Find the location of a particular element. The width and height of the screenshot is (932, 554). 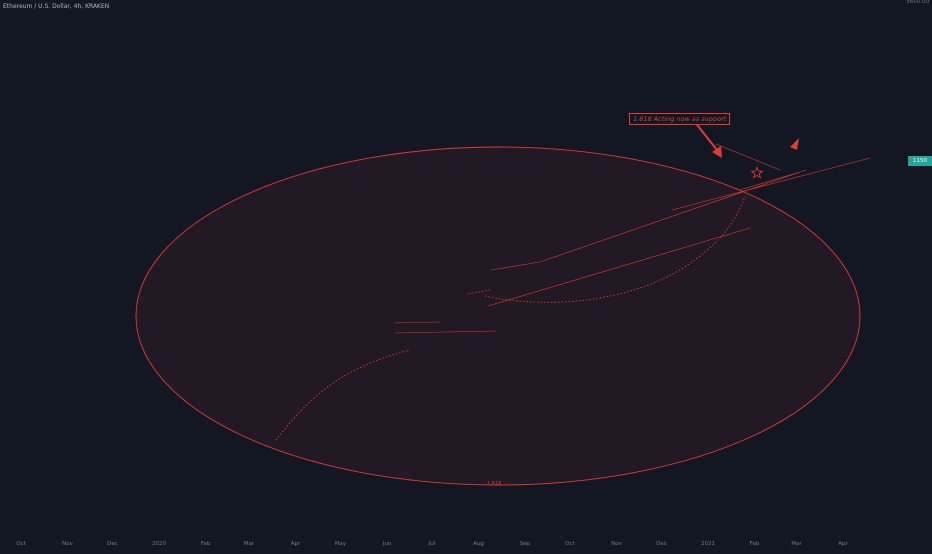

arrow-head is located at coordinates (717, 152).